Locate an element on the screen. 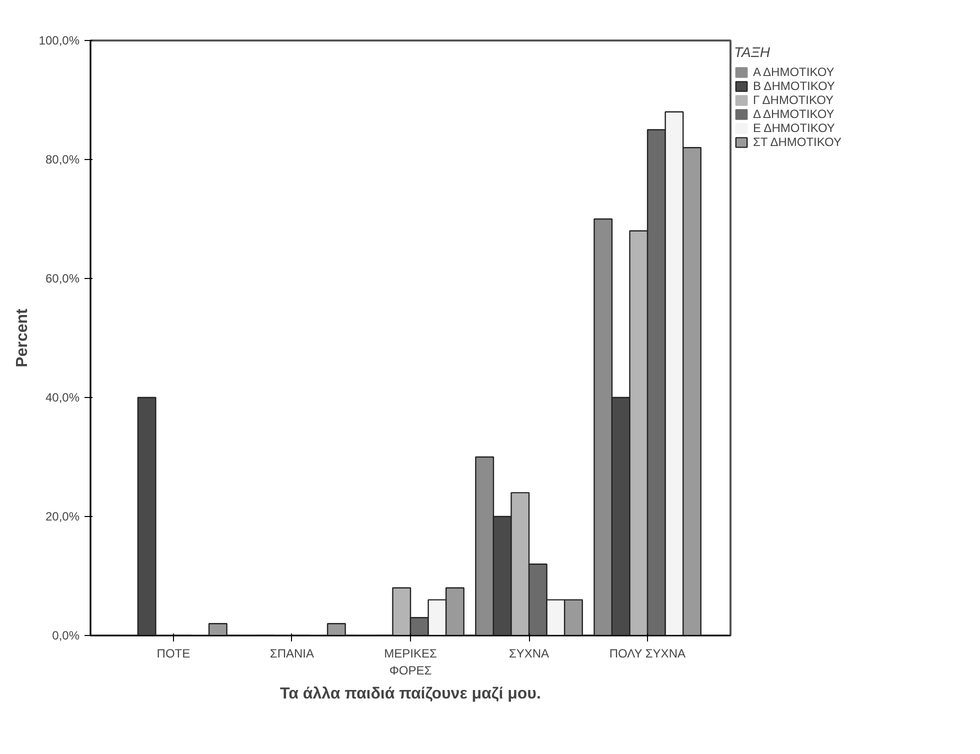 This screenshot has height=754, width=980. y-tick-label: 40,0% is located at coordinates (62, 397).